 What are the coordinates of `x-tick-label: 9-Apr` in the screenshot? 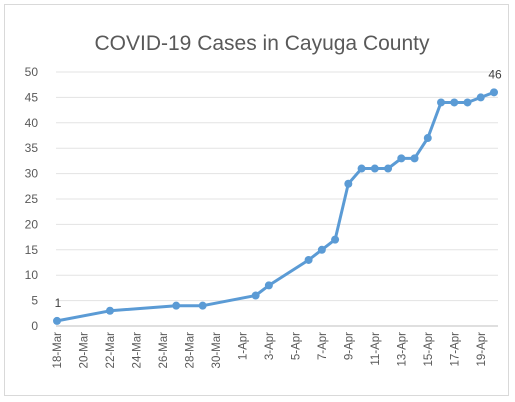 It's located at (349, 346).